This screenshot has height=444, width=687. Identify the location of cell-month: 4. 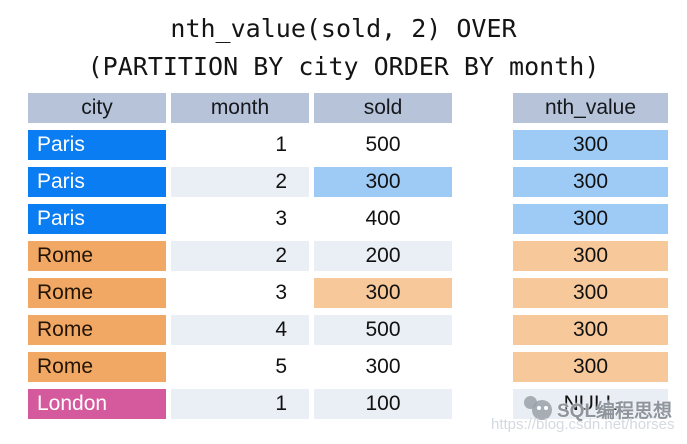
(240, 330).